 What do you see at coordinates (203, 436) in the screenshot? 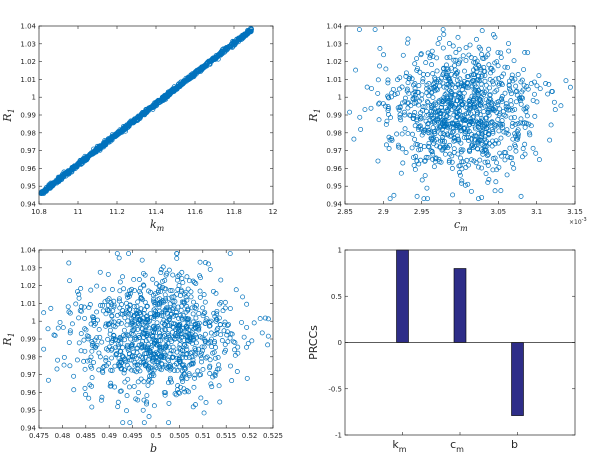
I see `x-tick-label: 0.51` at bounding box center [203, 436].